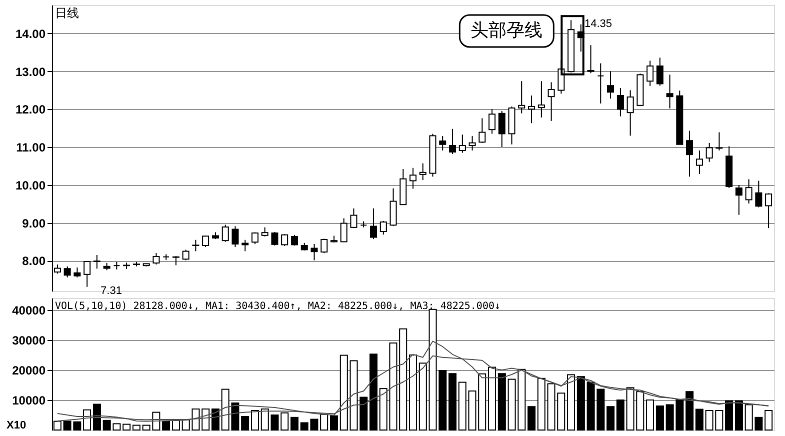 This screenshot has width=785, height=436. What do you see at coordinates (30, 71) in the screenshot?
I see `y-tick-label: 13.00` at bounding box center [30, 71].